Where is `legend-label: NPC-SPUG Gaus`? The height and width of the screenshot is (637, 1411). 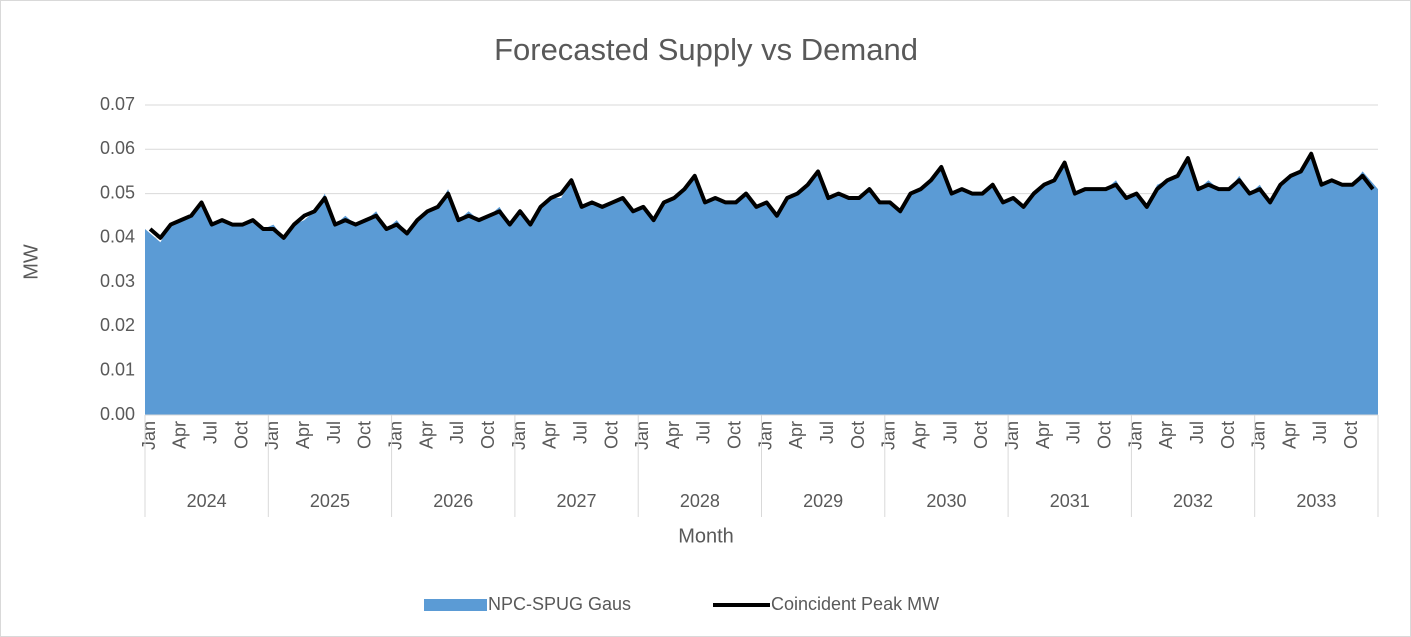
legend-label: NPC-SPUG Gaus is located at coordinates (559, 604).